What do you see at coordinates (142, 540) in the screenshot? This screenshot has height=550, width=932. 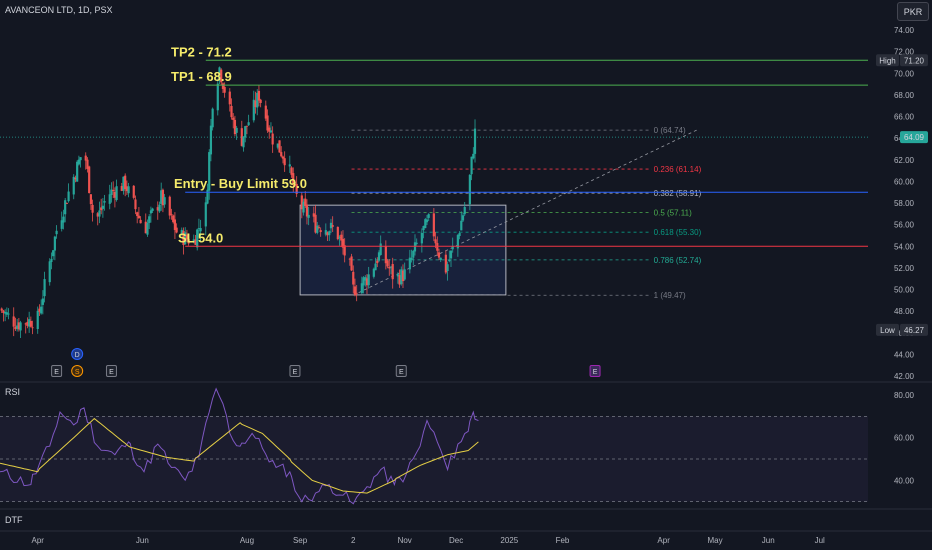 I see `time-axis-tick: Jun` at bounding box center [142, 540].